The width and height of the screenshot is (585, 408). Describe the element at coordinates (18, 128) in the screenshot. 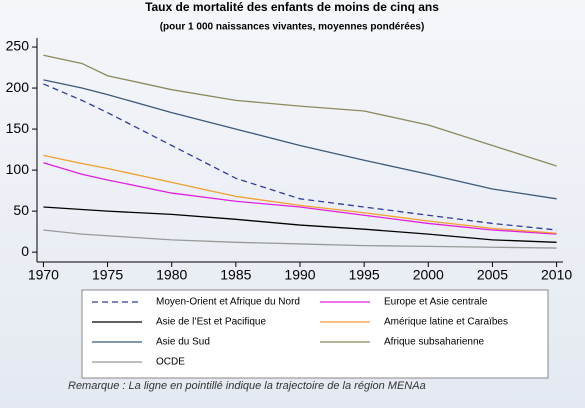

I see `y-tick-label: 150` at that location.